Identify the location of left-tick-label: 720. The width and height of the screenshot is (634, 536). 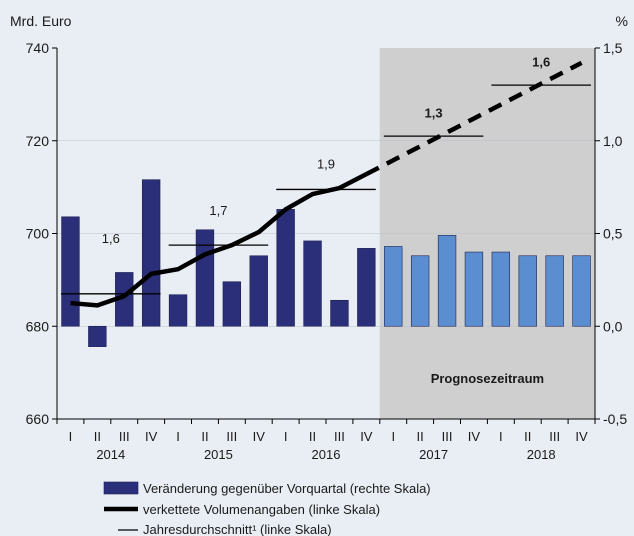
(38, 141).